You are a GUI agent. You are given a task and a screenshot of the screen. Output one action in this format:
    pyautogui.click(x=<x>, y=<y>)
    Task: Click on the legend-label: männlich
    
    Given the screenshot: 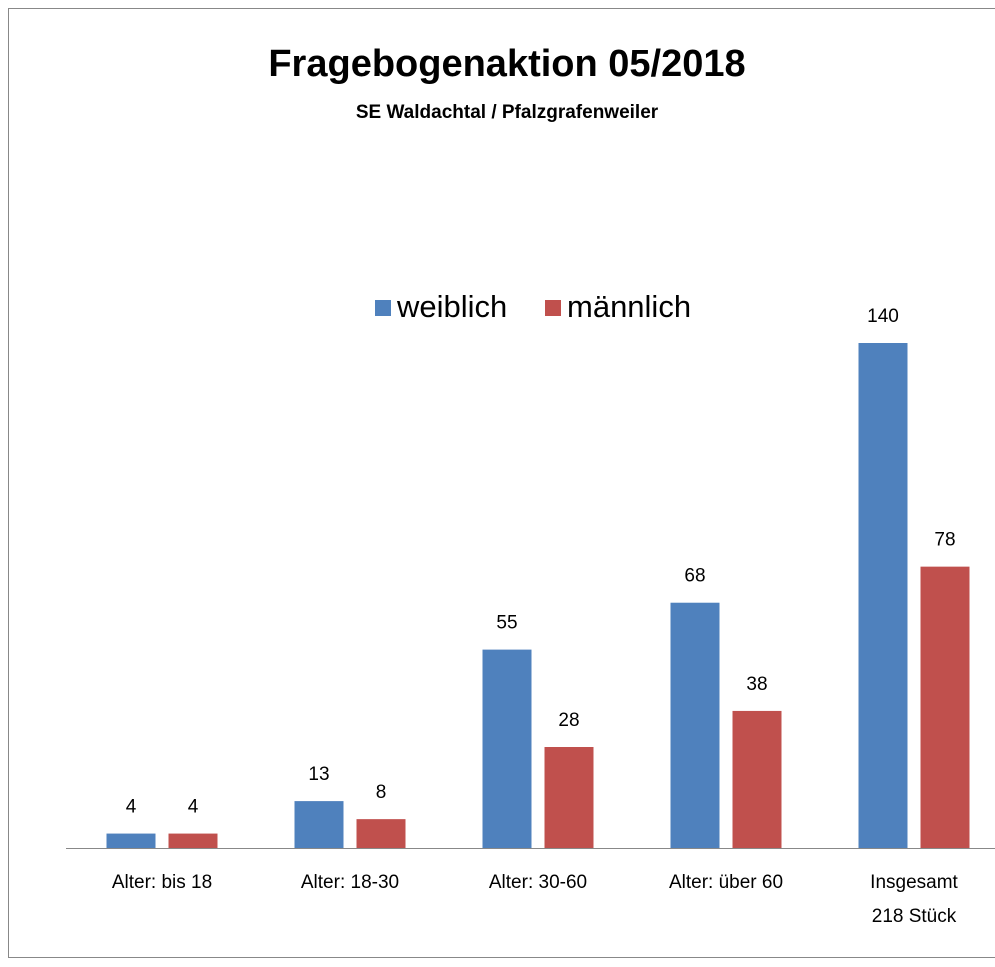 What is the action you would take?
    pyautogui.click(x=629, y=306)
    